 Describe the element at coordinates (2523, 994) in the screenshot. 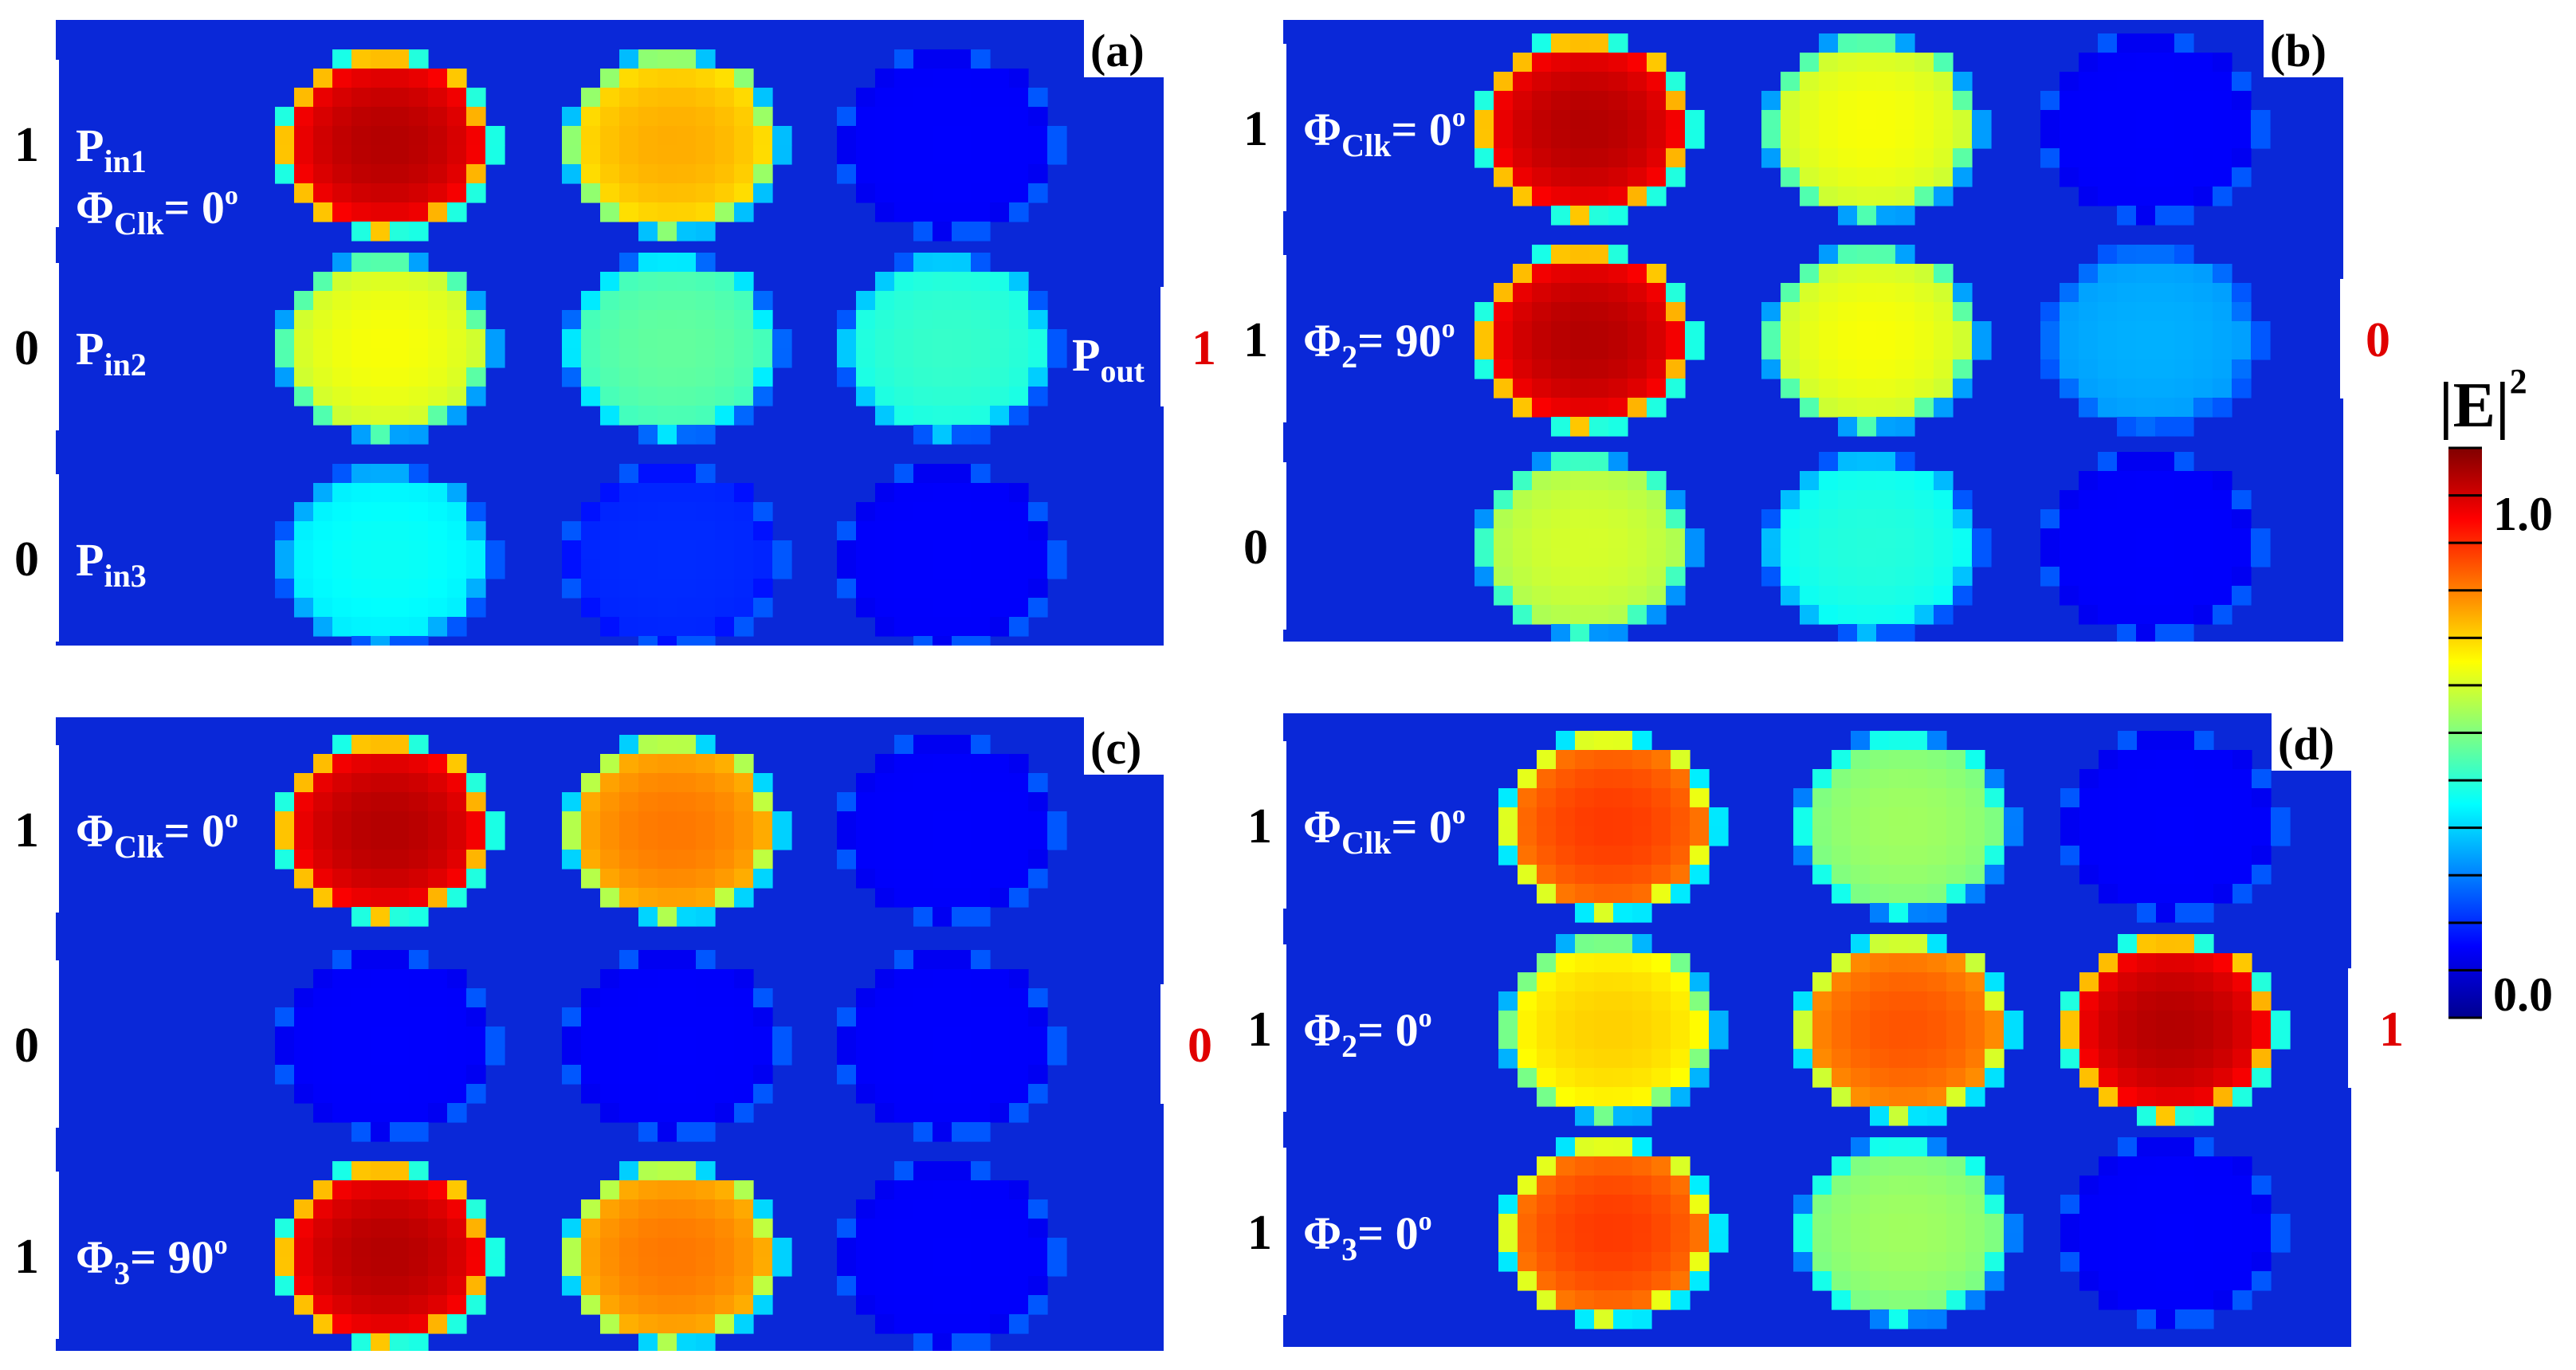

I see `colorbar-tick-min: 0.0` at that location.